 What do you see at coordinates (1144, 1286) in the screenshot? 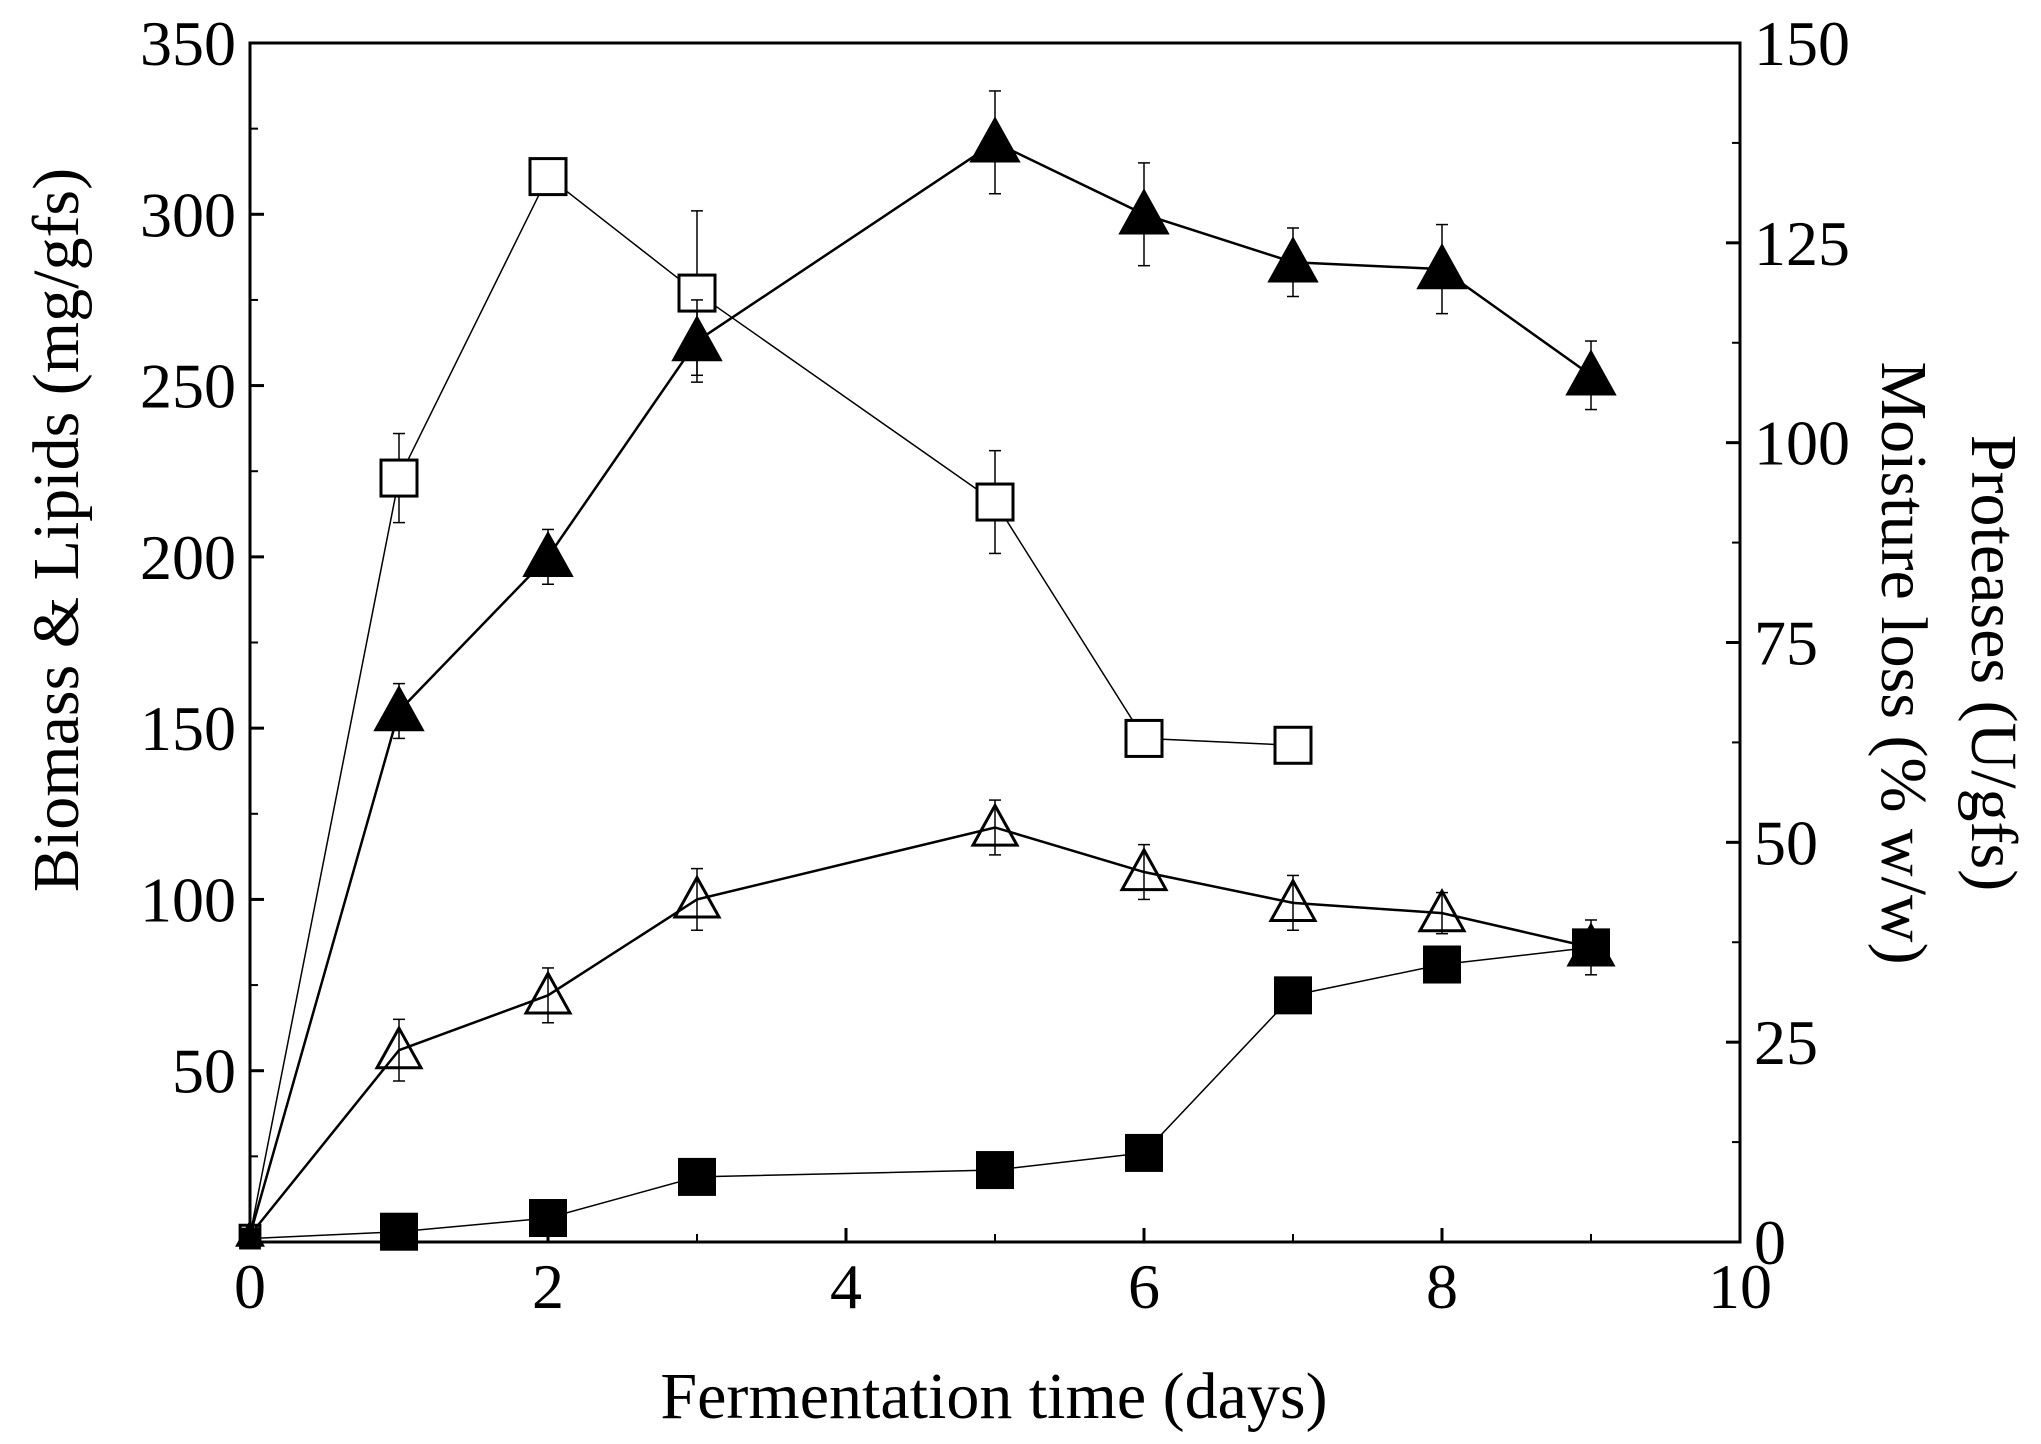
I see `x-tick-label: 6` at bounding box center [1144, 1286].